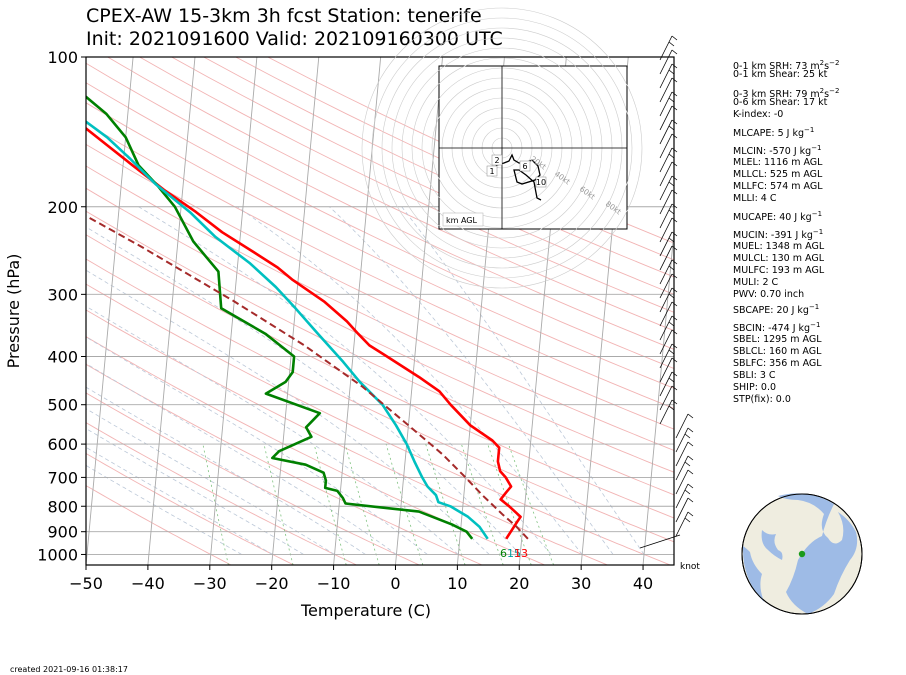 Image resolution: width=906 pixels, height=675 pixels. I want to click on surface-temperature-label: 13, so click(521, 553).